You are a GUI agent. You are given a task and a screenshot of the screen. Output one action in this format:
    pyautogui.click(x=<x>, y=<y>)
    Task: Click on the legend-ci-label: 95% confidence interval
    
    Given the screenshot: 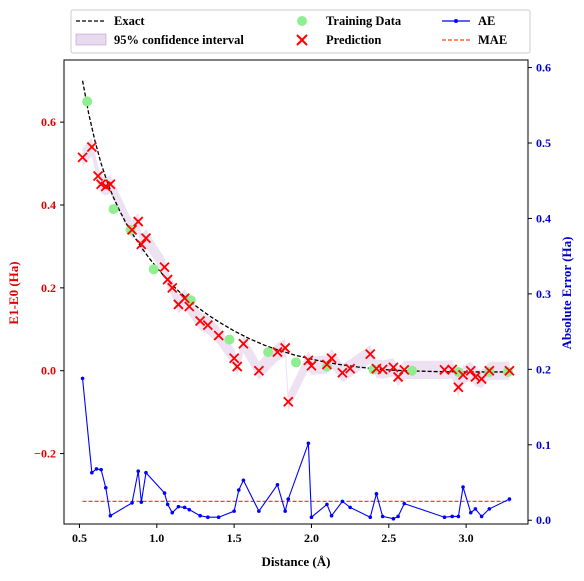 What is the action you would take?
    pyautogui.click(x=179, y=40)
    